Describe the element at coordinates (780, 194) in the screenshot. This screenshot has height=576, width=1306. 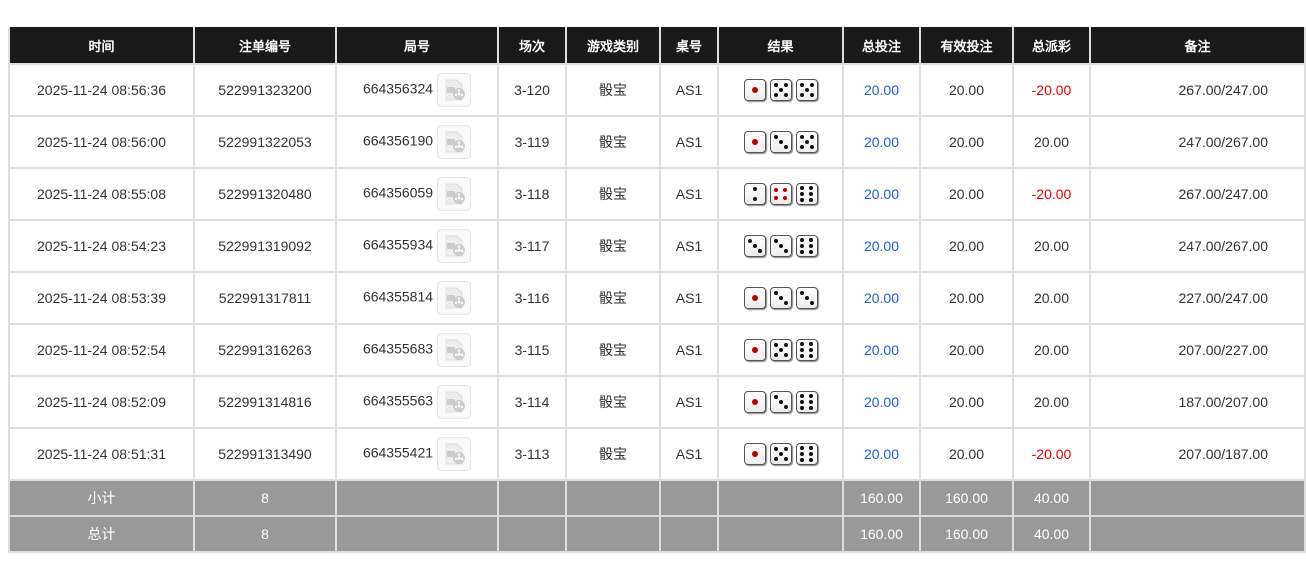
I see `dice-4-icon` at that location.